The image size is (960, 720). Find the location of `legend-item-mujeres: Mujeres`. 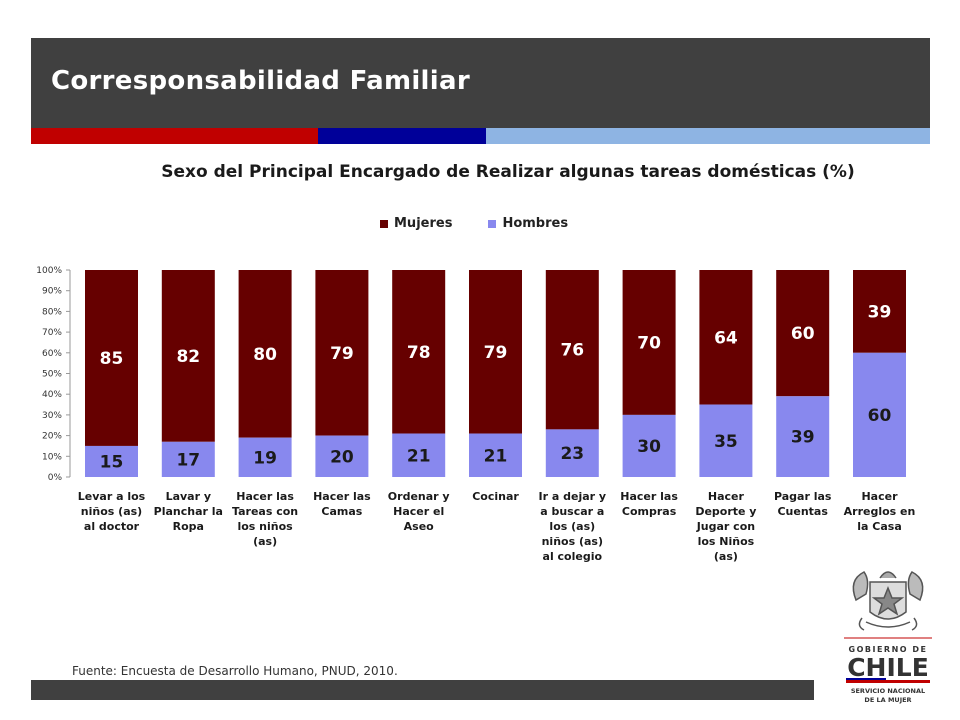

legend-item-mujeres: Mujeres is located at coordinates (416, 223).